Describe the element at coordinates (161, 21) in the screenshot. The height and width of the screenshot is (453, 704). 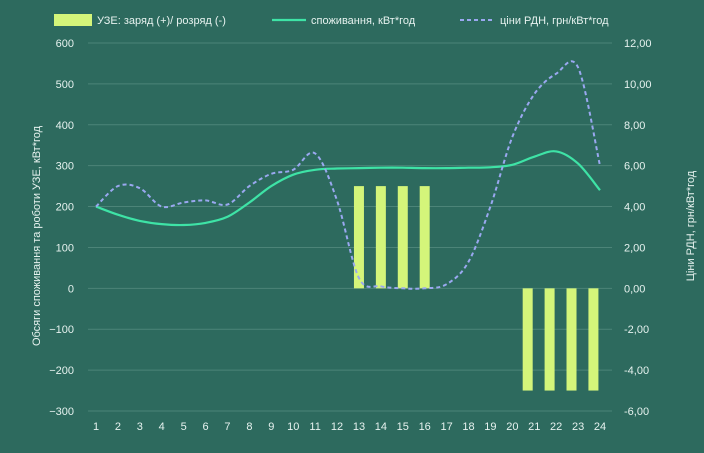
I see `legend-label-bars: УЗЕ: заряд (+)/ розряд (-)` at that location.